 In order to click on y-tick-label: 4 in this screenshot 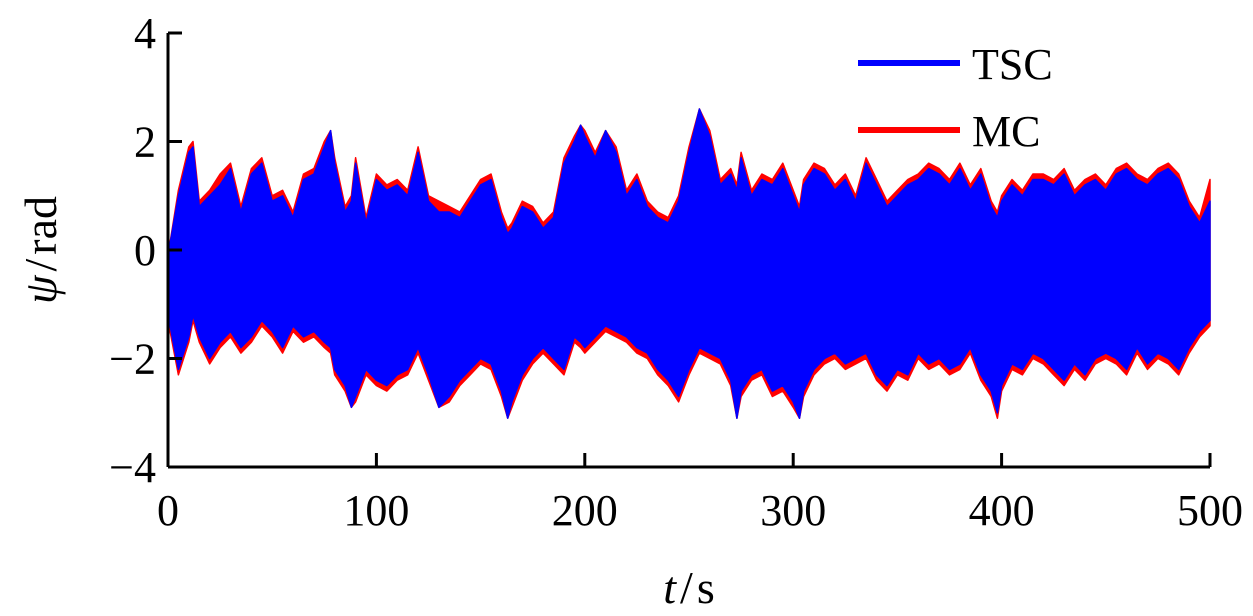, I will do `click(145, 33)`.